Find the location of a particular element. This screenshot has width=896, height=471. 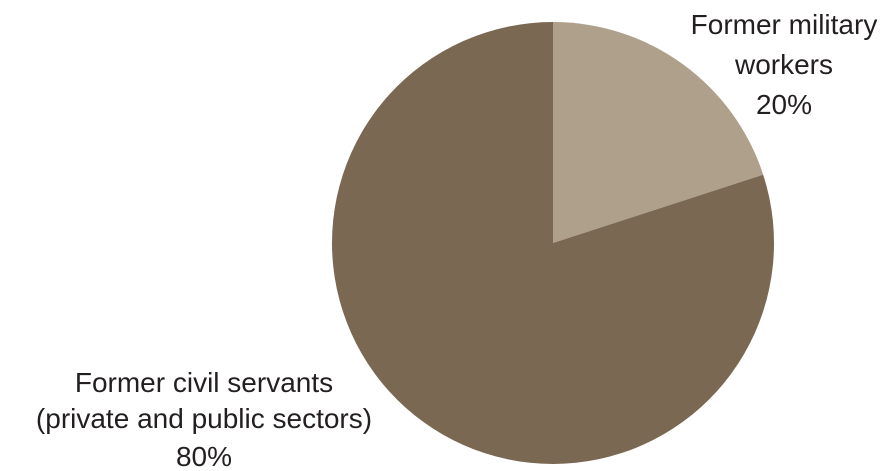

slice-value-military: 20% is located at coordinates (784, 104).